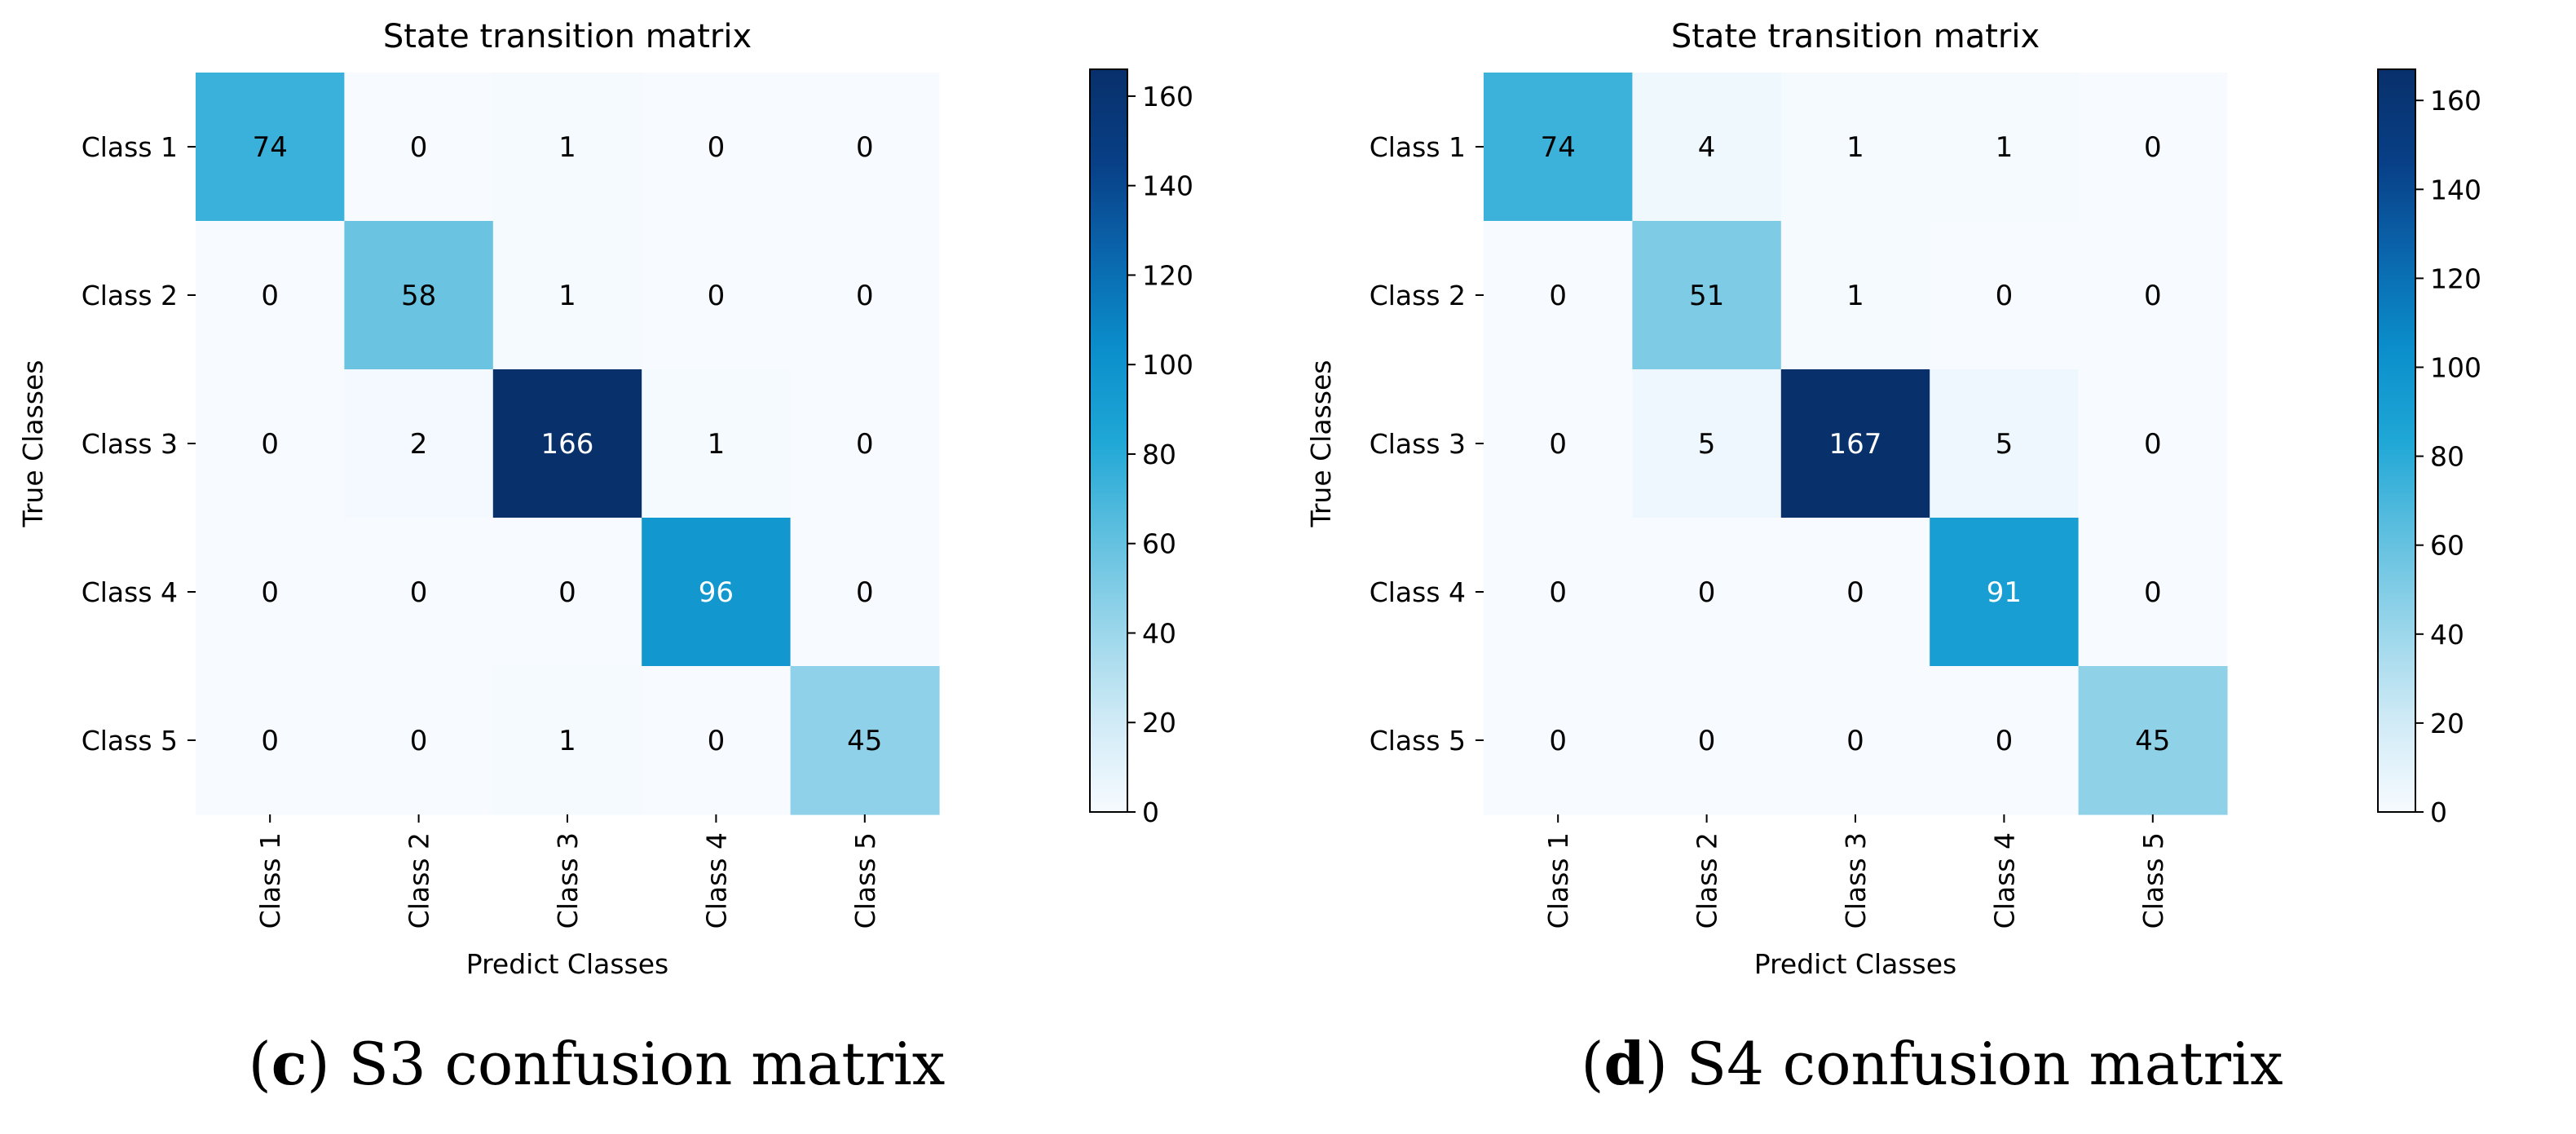  Describe the element at coordinates (1855, 444) in the screenshot. I see `cell-value-label: 167` at that location.